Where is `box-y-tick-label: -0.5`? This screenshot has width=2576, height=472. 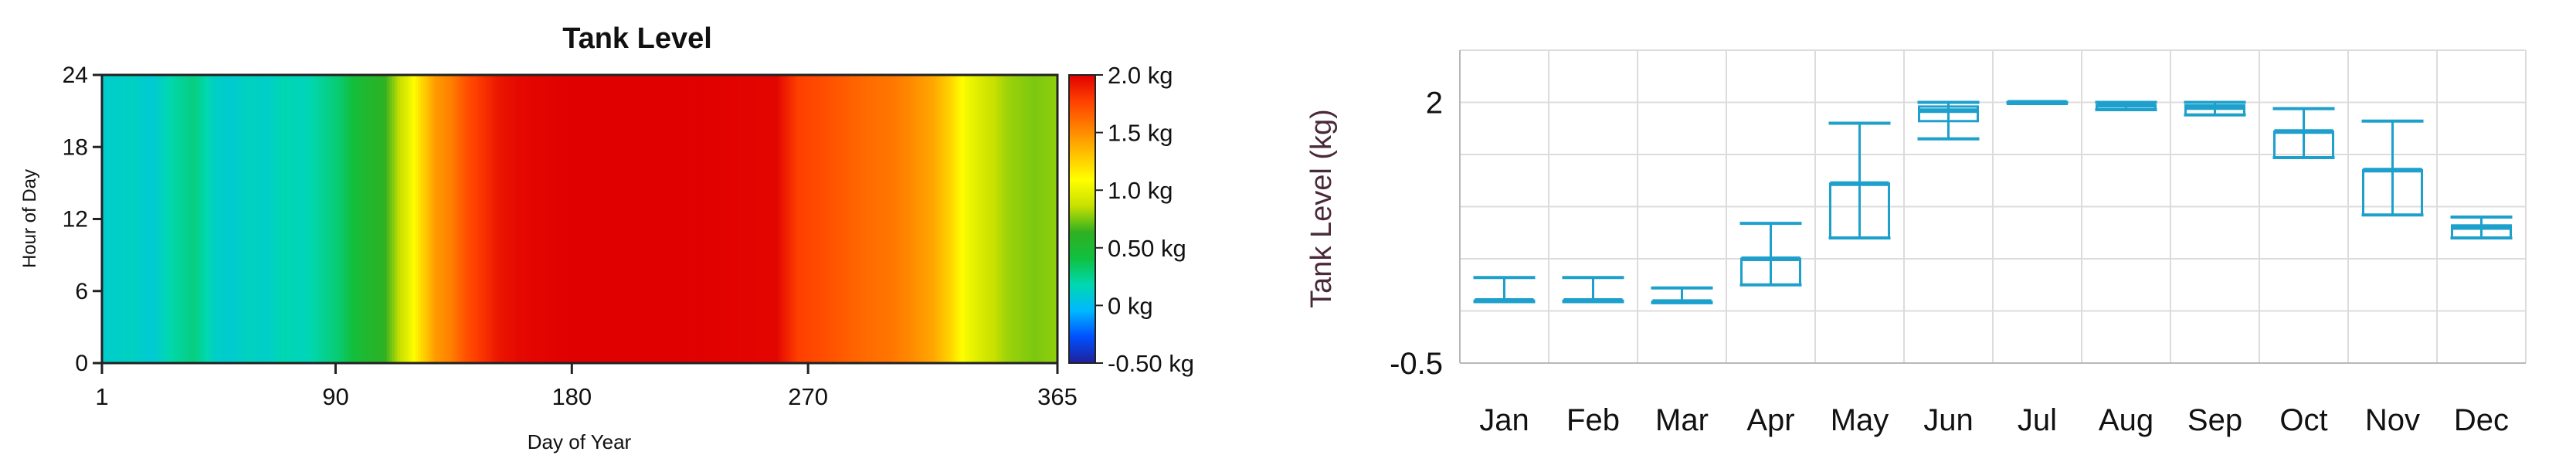
box-y-tick-label: -0.5 is located at coordinates (1417, 364).